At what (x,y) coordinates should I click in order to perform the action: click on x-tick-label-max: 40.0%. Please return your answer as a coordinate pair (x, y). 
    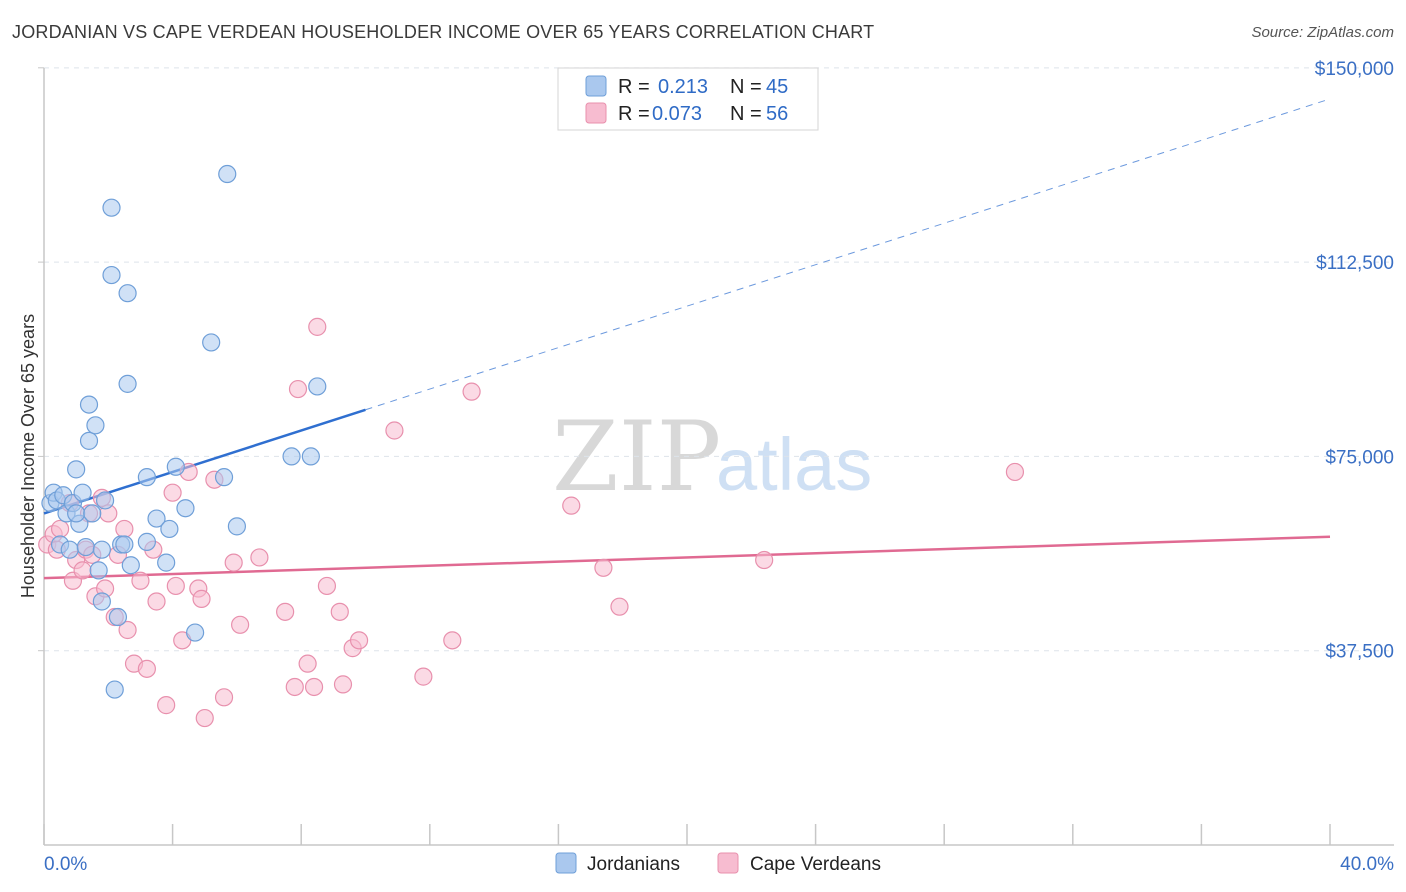
    Looking at the image, I should click on (1367, 864).